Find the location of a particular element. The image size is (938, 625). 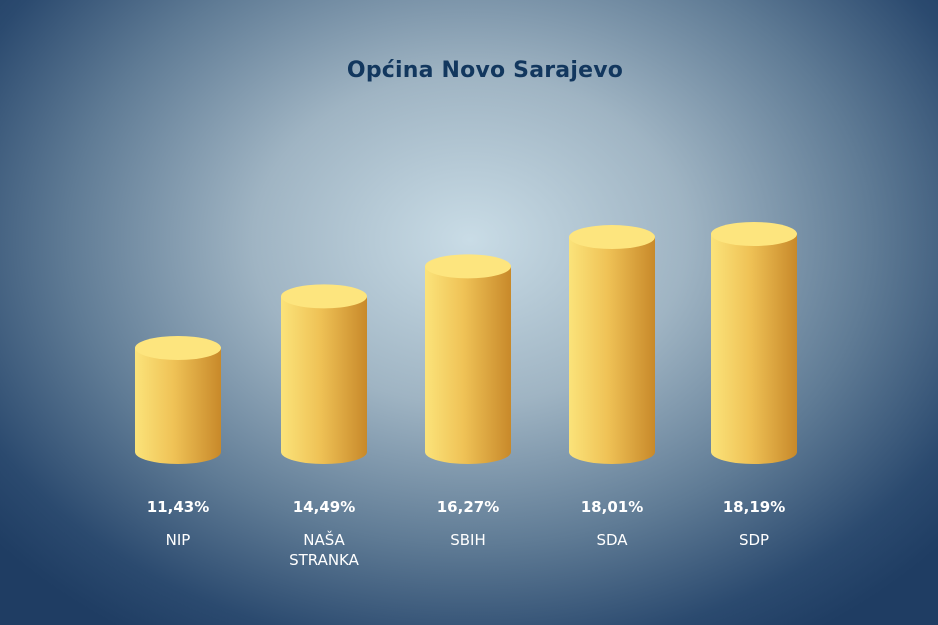

category-label: NIP is located at coordinates (178, 540).